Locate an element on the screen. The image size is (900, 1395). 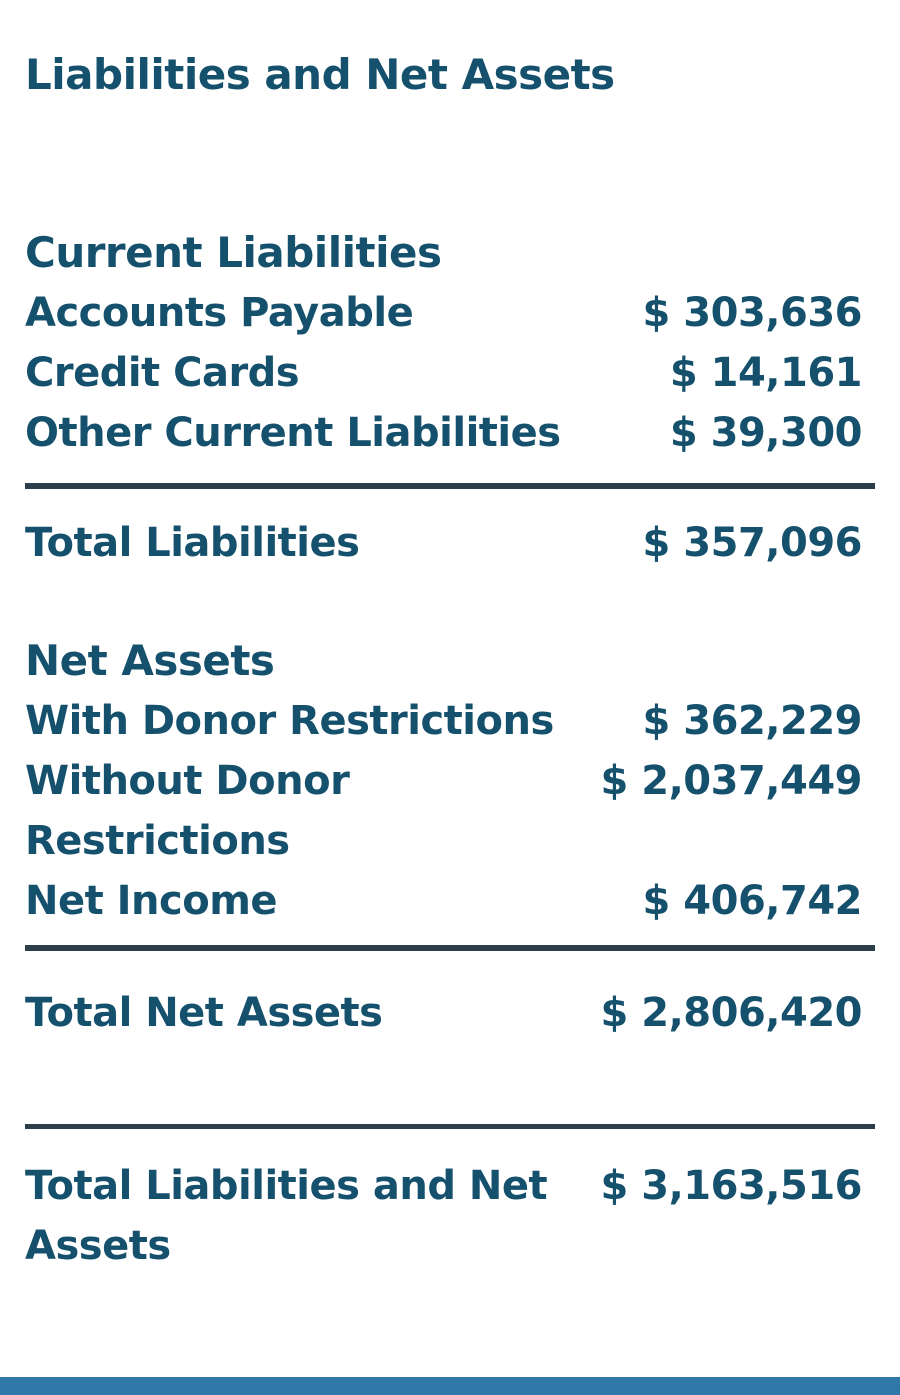
line-item-row: Without Donor Restrictions $ 2,037,449 is located at coordinates (450, 811).